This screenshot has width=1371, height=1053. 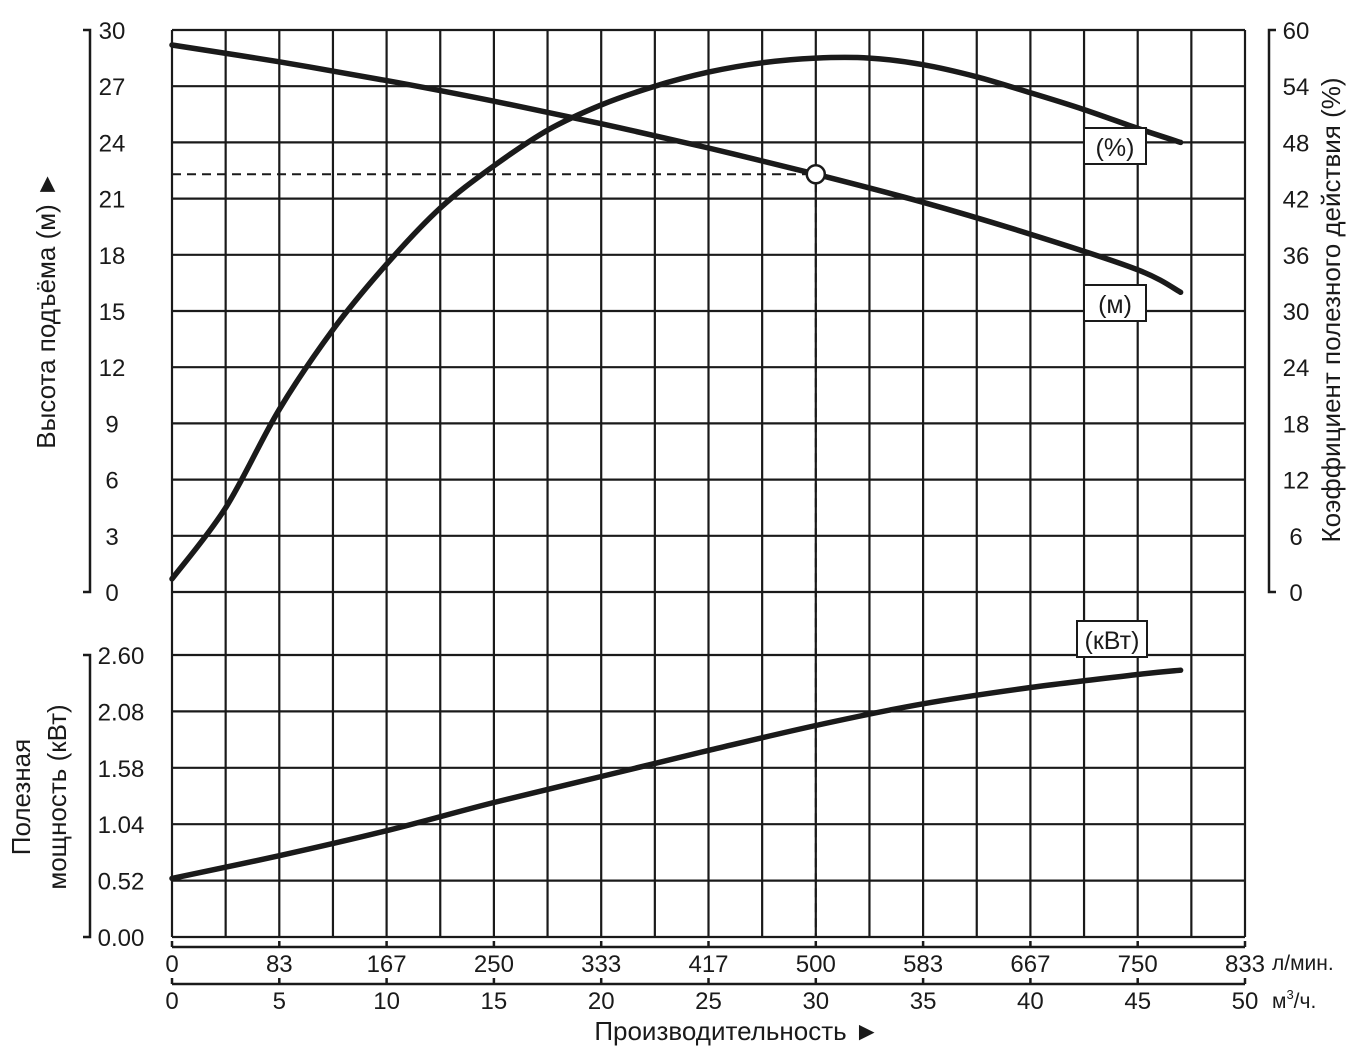 What do you see at coordinates (112, 368) in the screenshot?
I see `y-tick-label-head: 12` at bounding box center [112, 368].